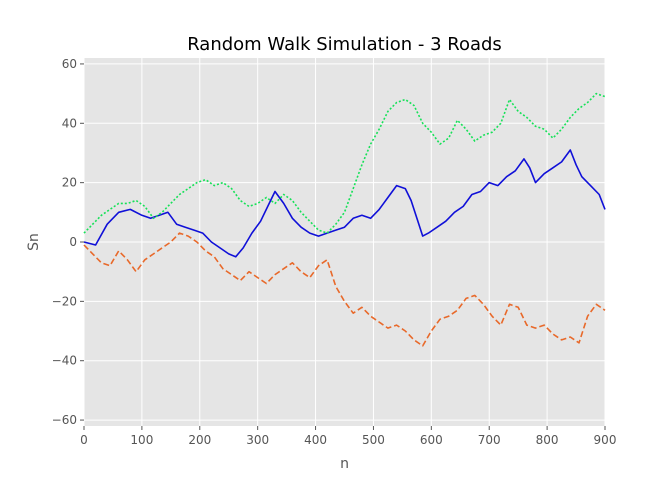 This screenshot has height=480, width=672. I want to click on x-tick-label: 700, so click(489, 440).